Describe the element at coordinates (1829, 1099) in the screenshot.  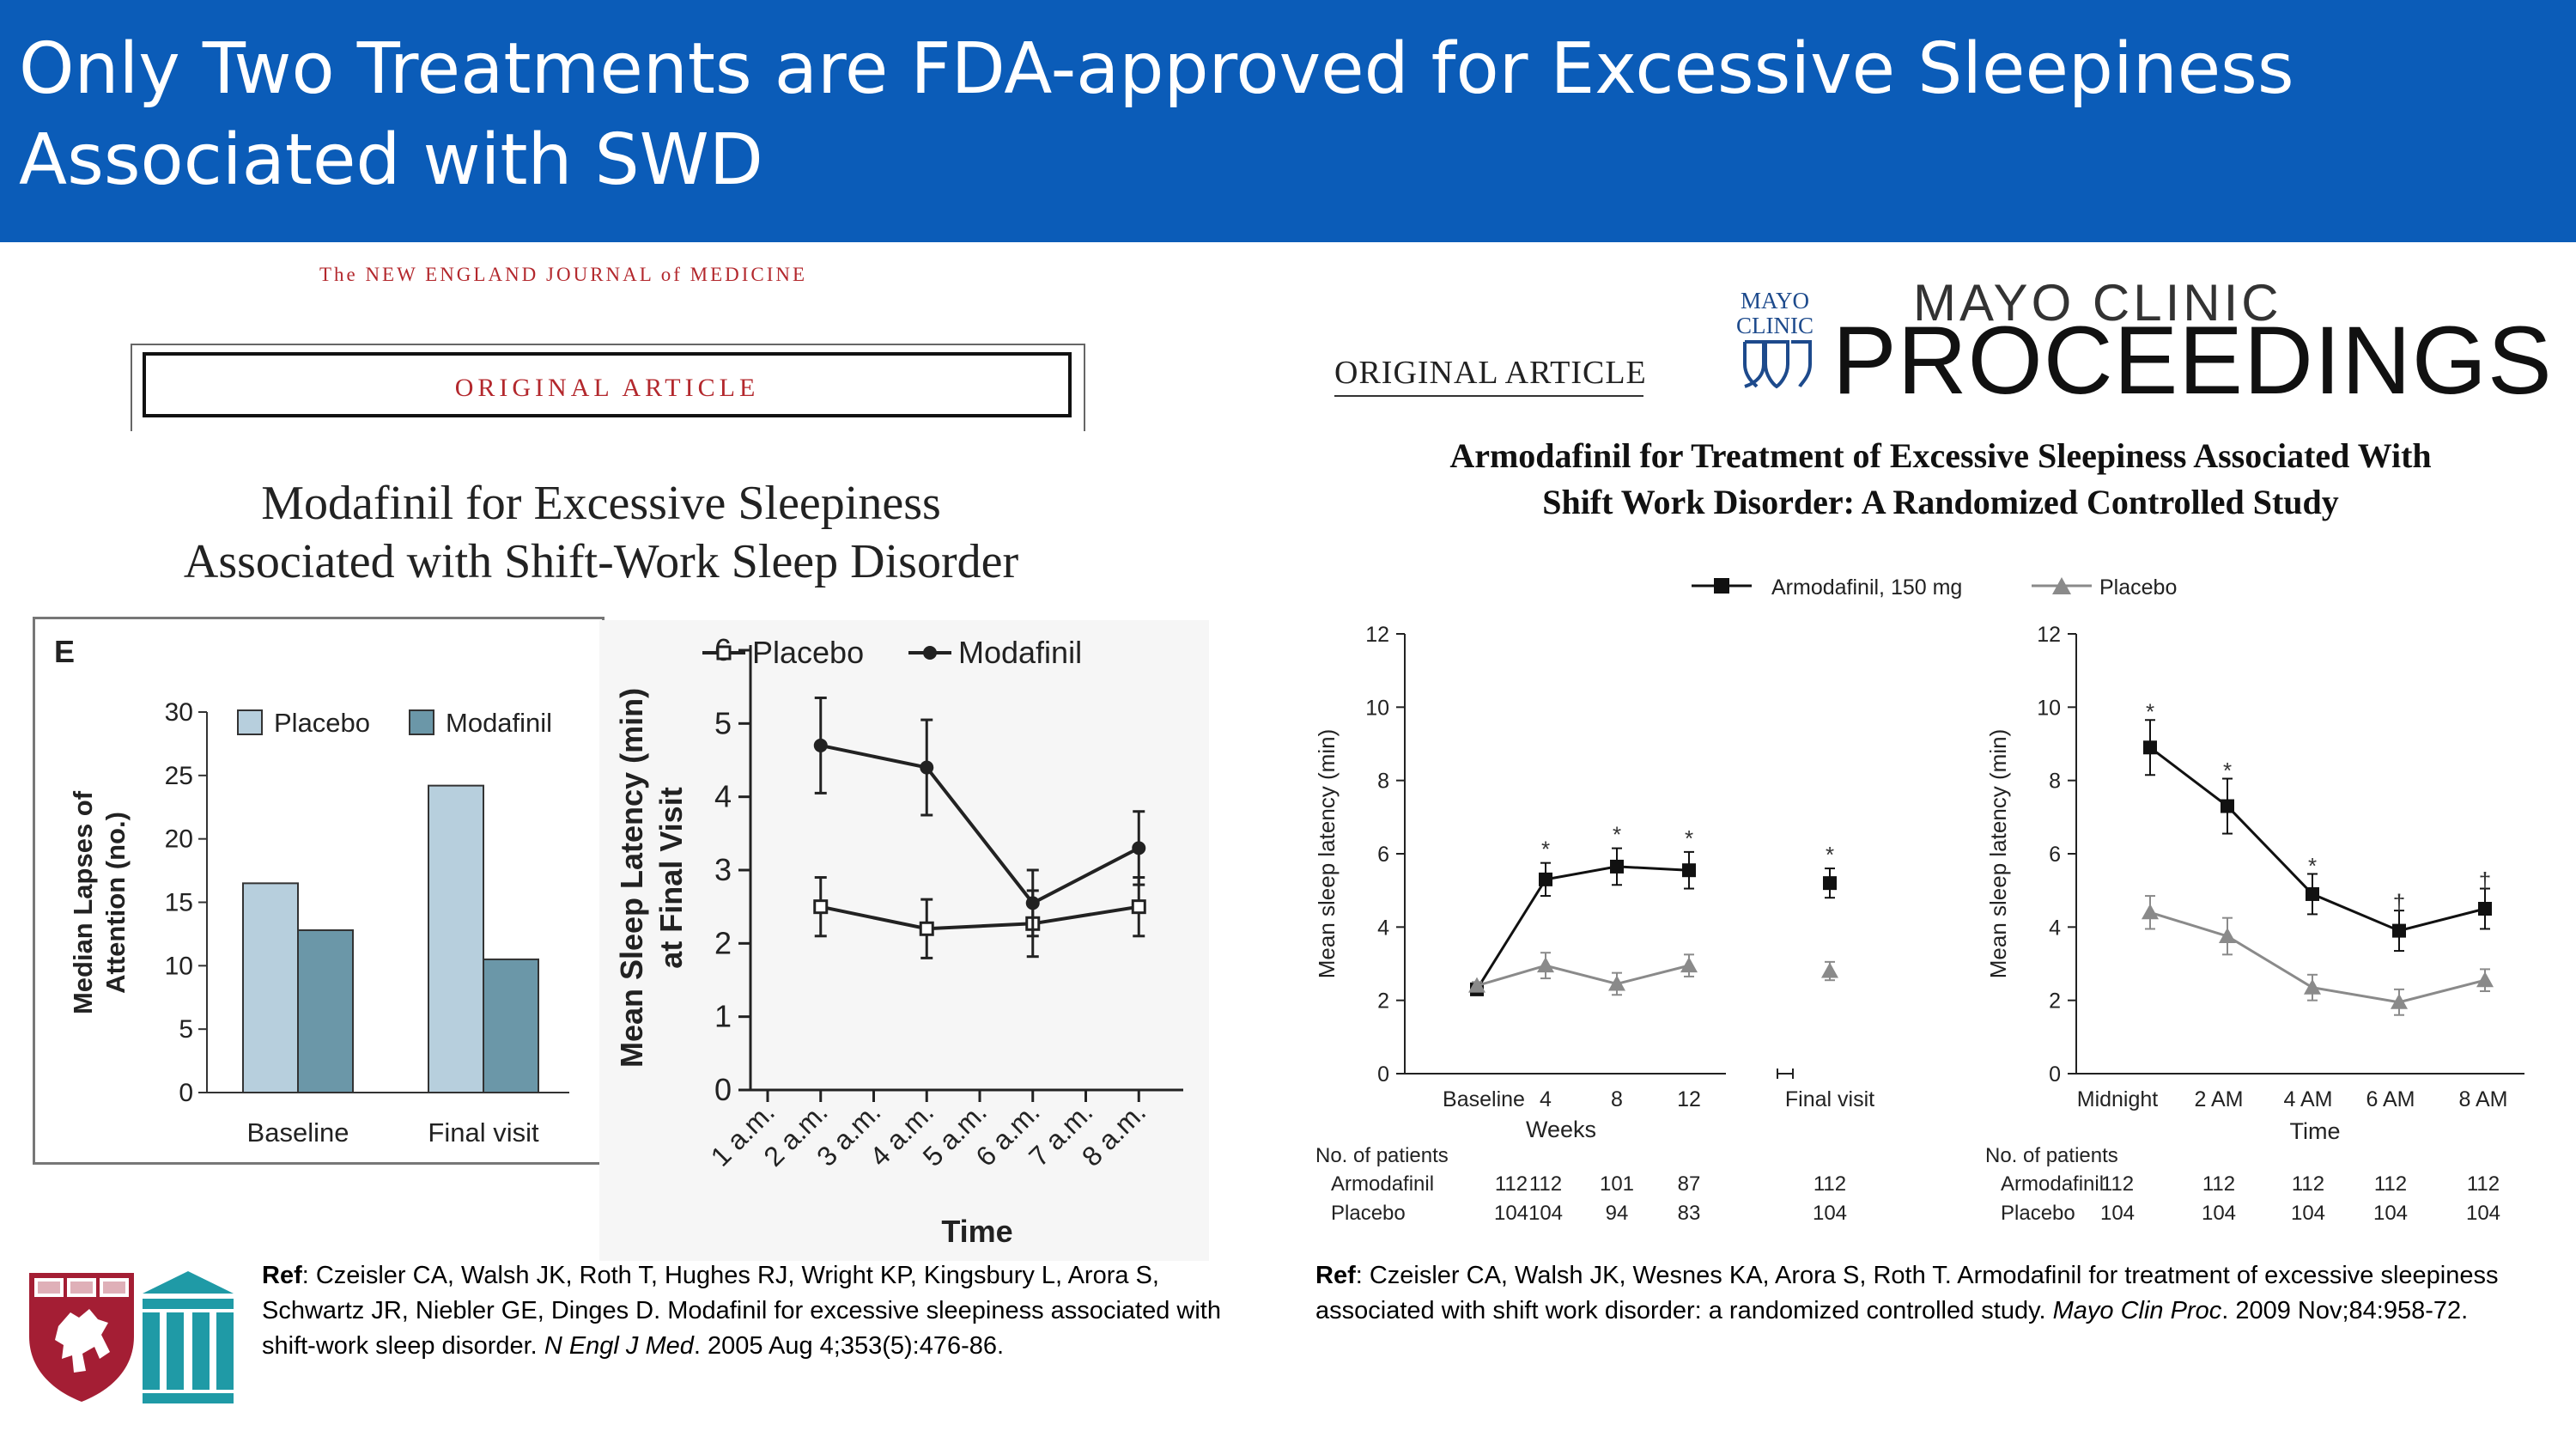
I see `x-tick-label: Final visit` at that location.